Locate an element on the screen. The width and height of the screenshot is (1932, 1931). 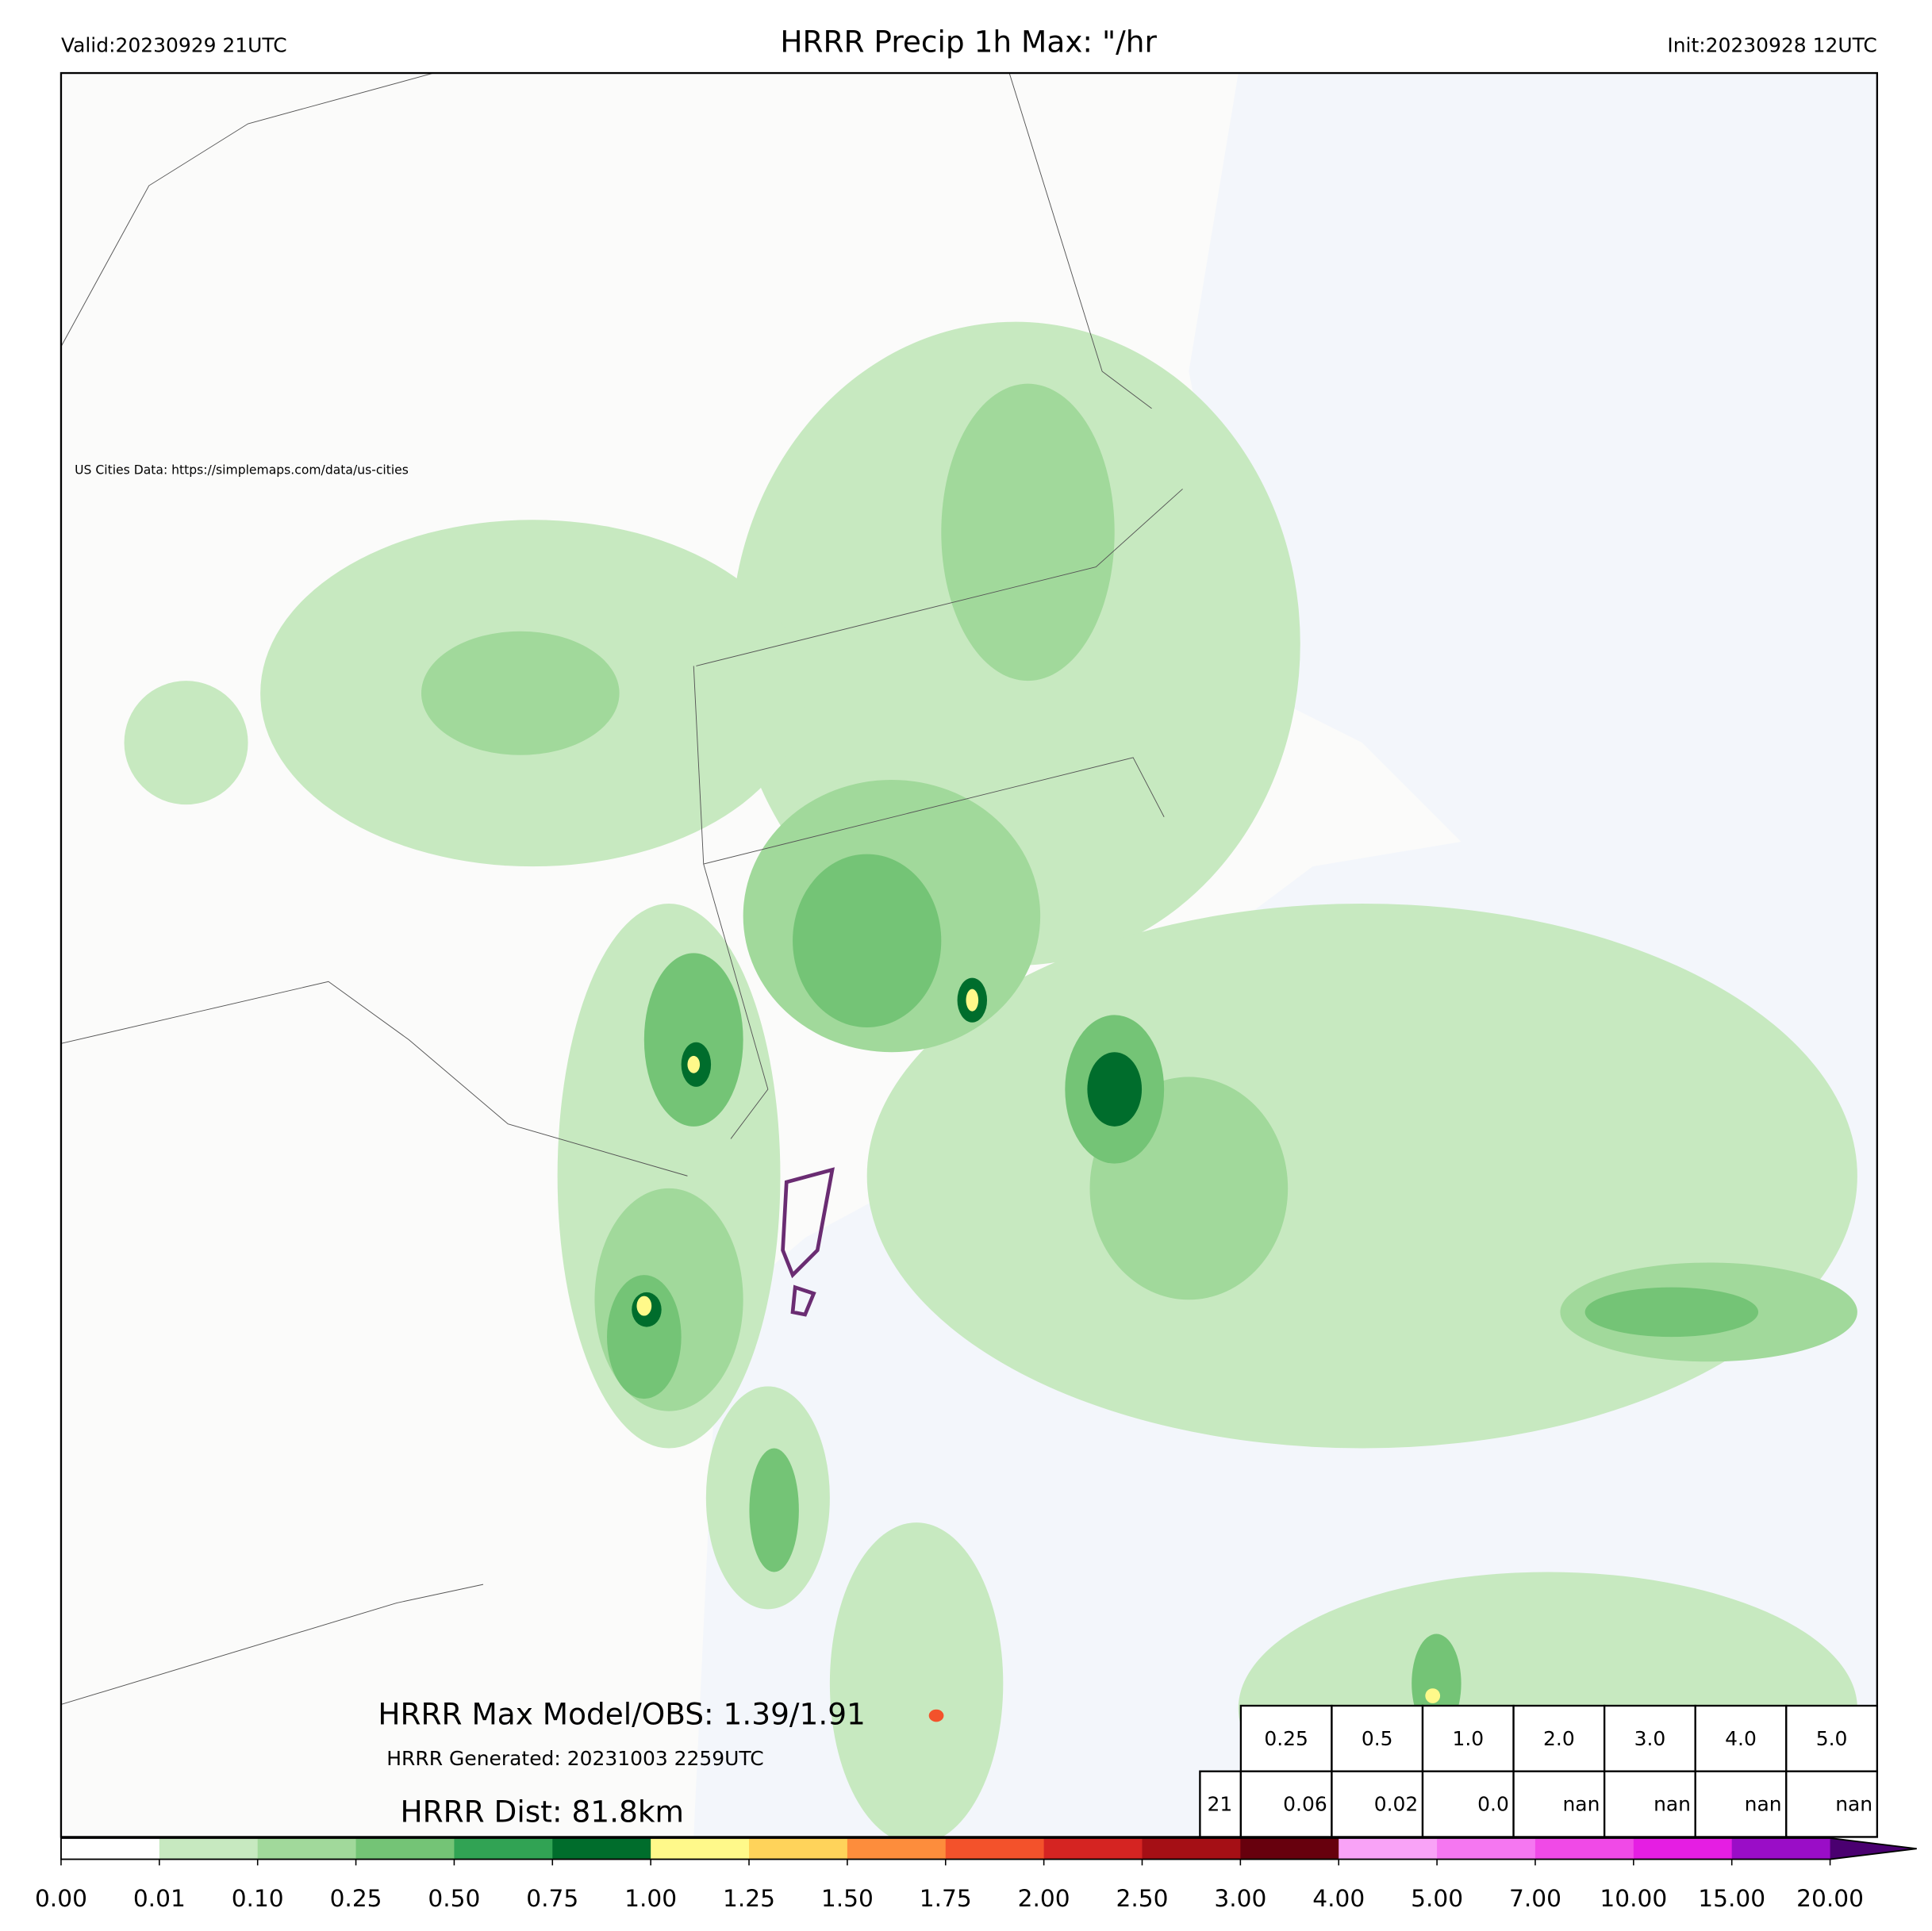
title: HRRR Precip 1h Max: "/hr is located at coordinates (969, 42).